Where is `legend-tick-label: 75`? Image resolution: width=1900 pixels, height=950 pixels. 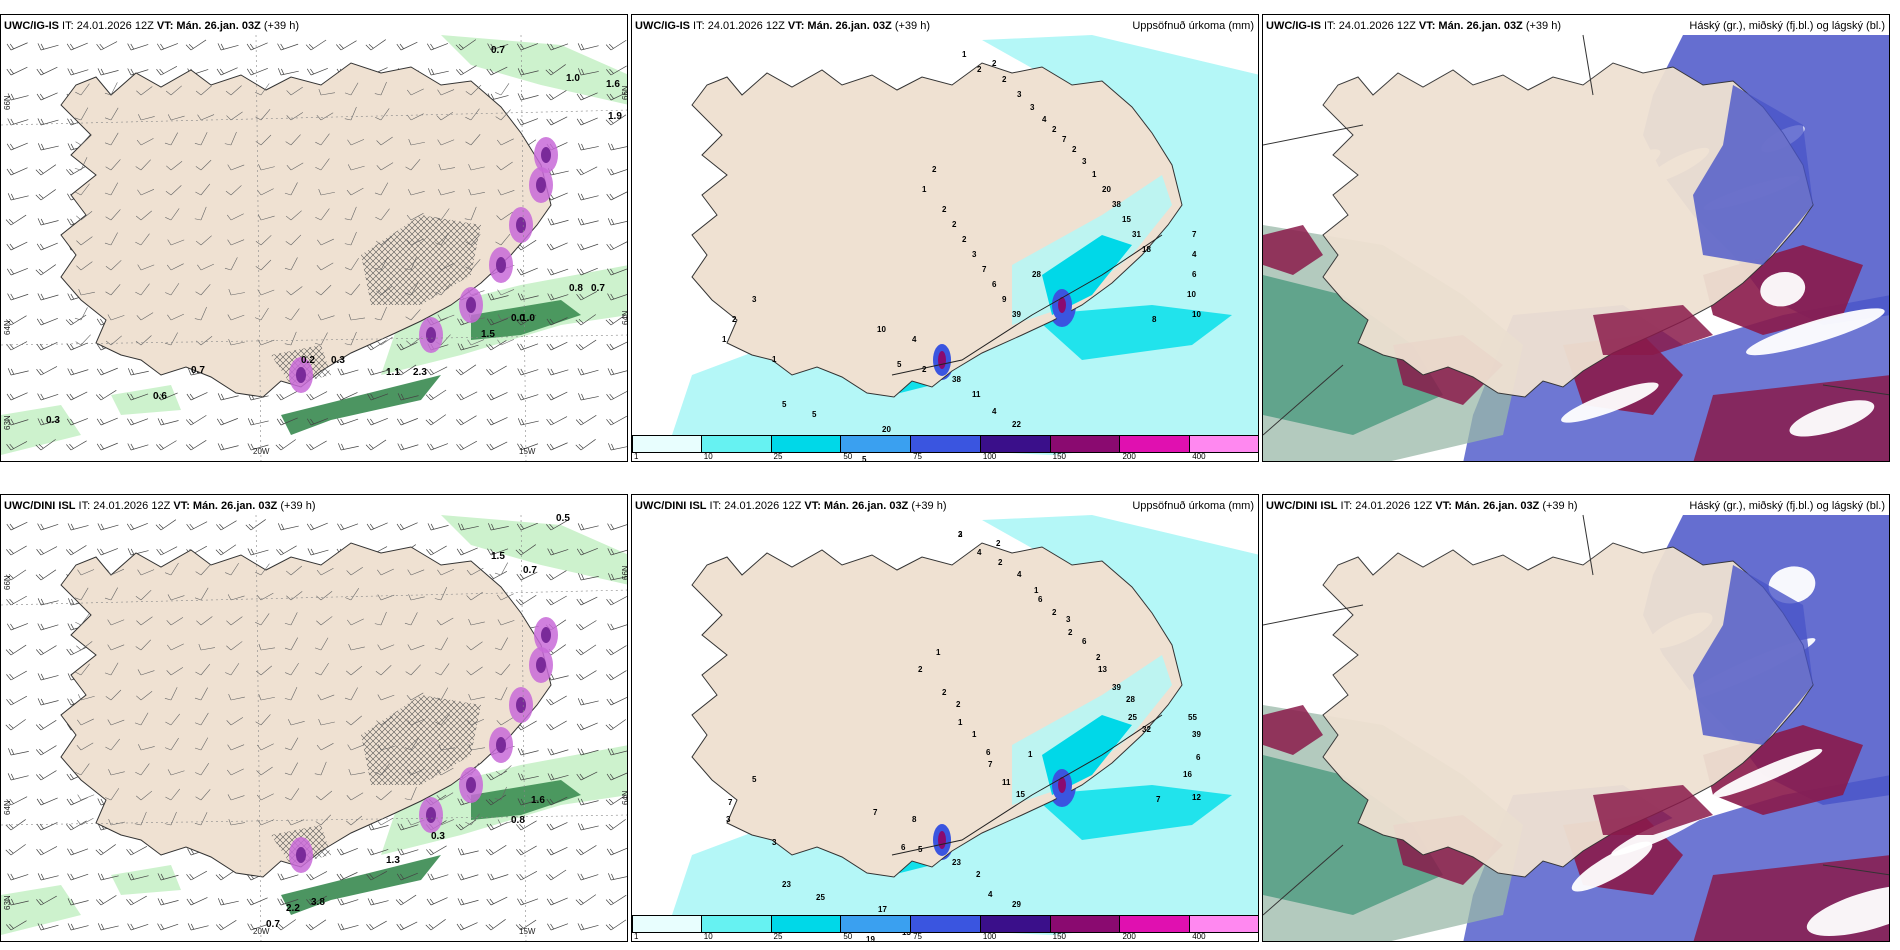
legend-tick-label: 75 is located at coordinates (918, 456).